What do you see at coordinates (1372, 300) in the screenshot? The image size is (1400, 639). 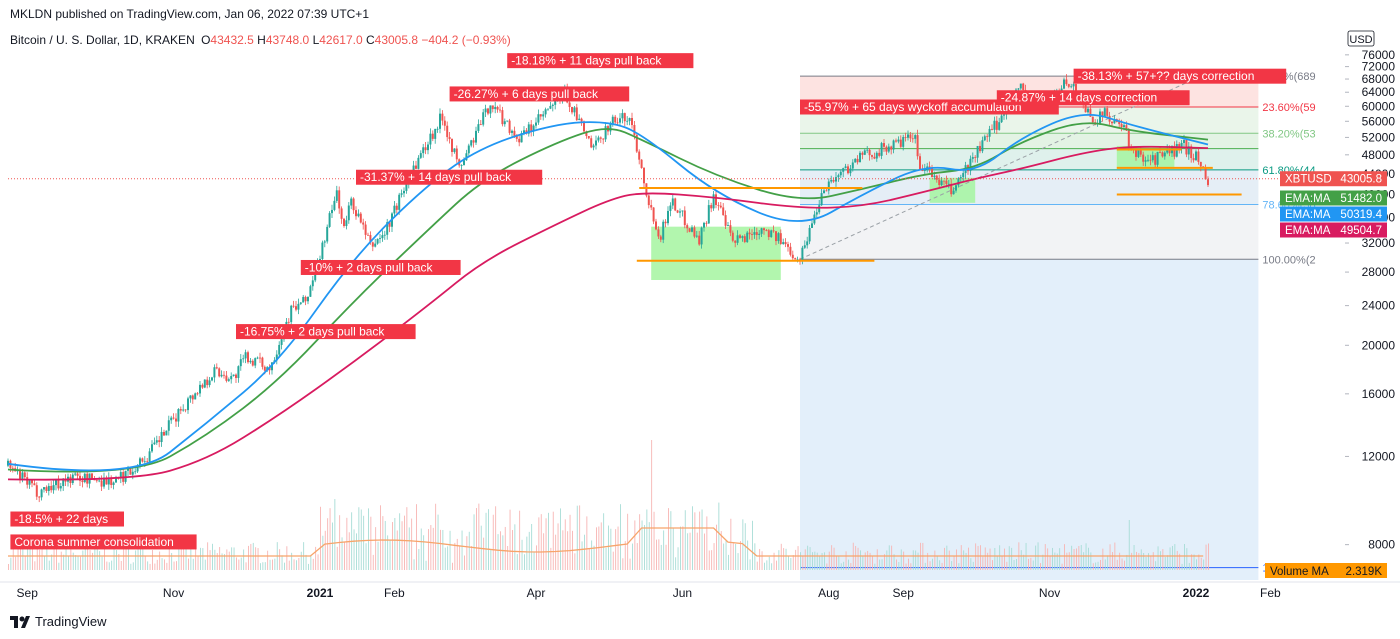 I see `price-axis-bg` at bounding box center [1372, 300].